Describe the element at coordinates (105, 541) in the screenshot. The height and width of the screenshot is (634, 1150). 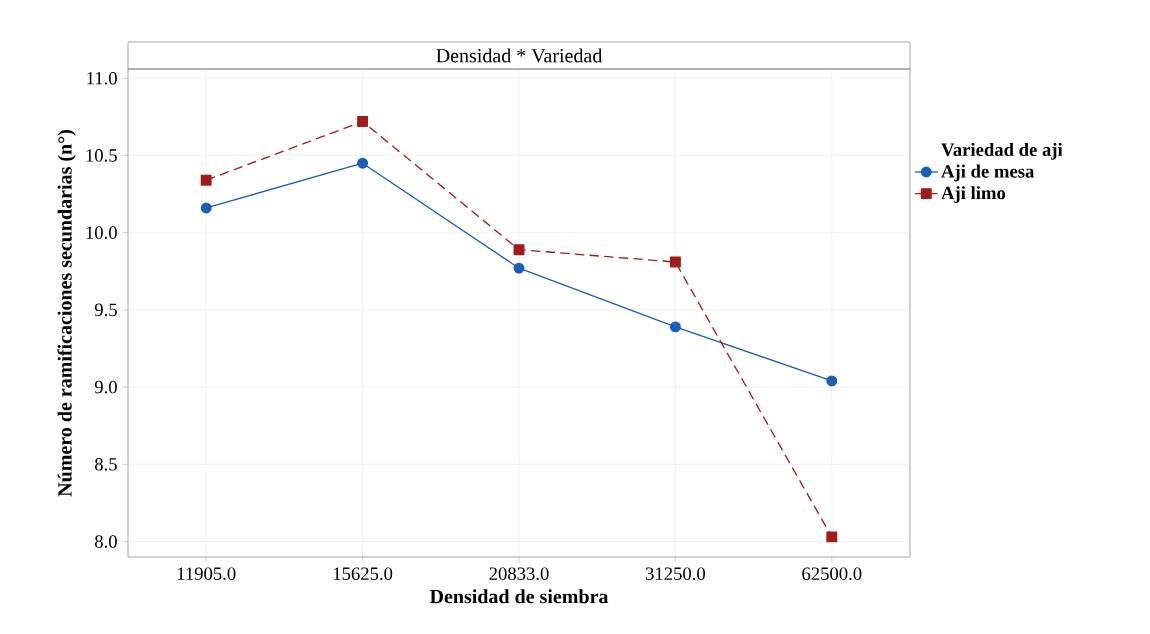
I see `y-tick-label: 8.0` at that location.